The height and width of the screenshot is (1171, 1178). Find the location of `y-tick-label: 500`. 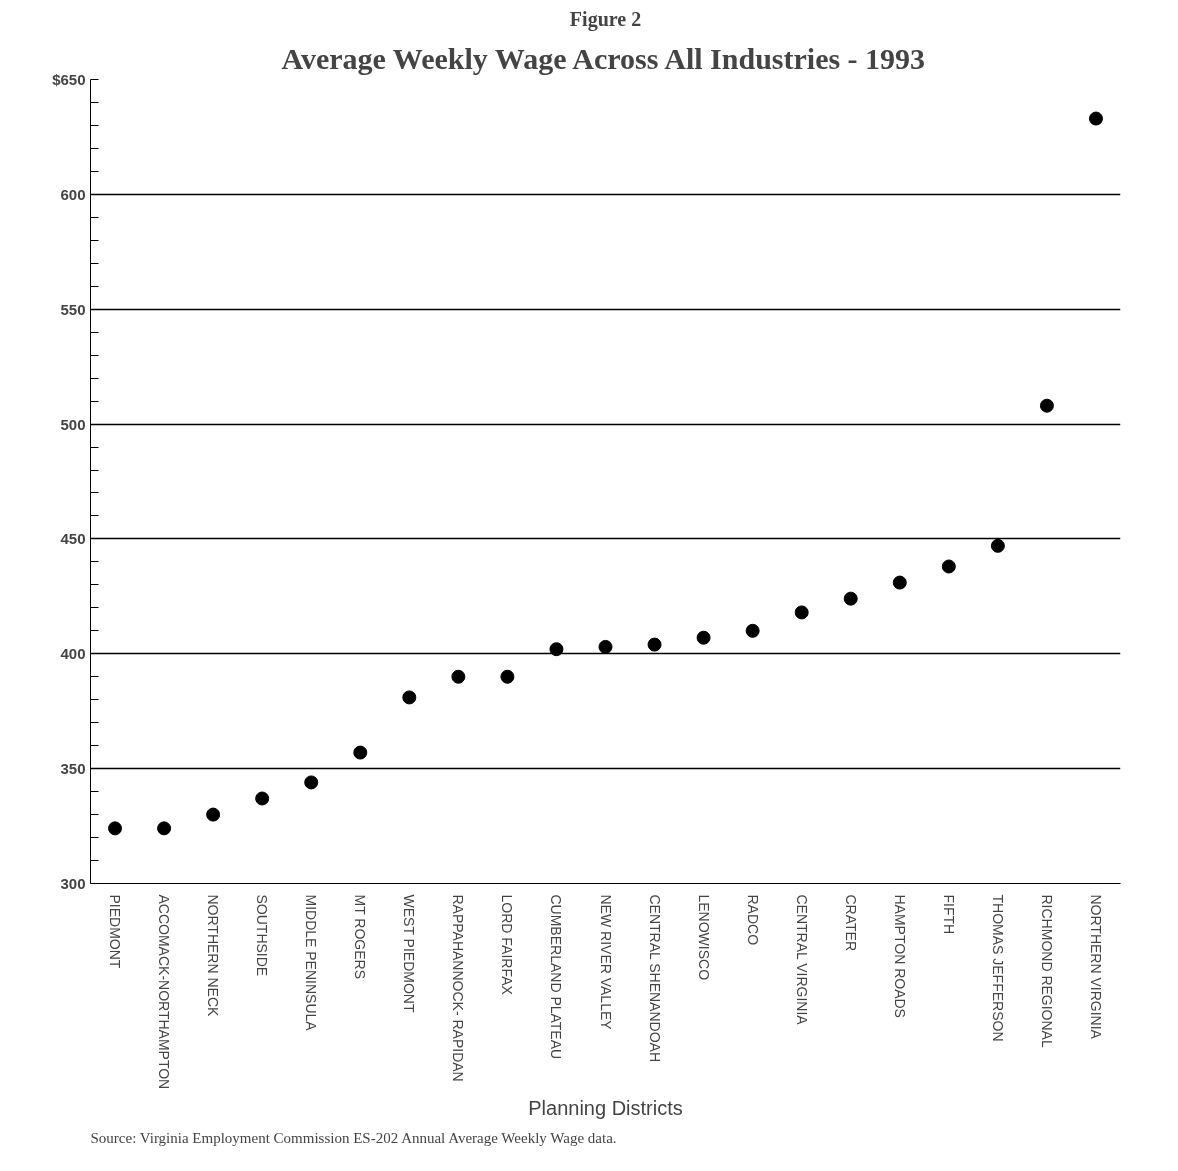

y-tick-label: 500 is located at coordinates (73, 424).